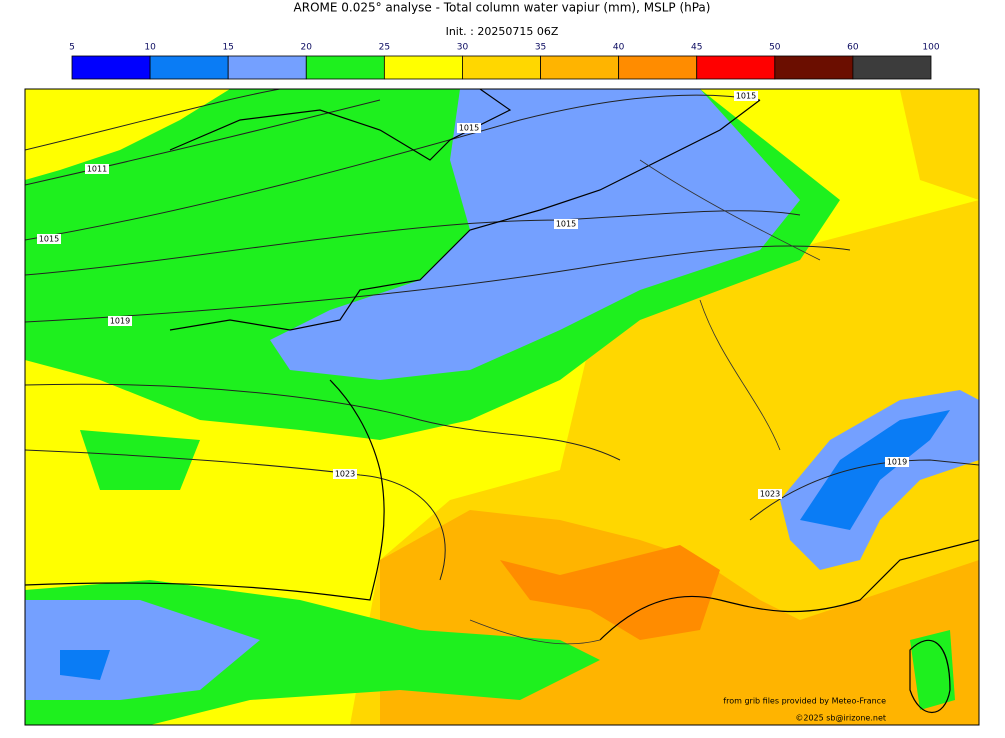 This screenshot has height=738, width=1005. What do you see at coordinates (930, 48) in the screenshot?
I see `colorbar-tick-label: 100` at bounding box center [930, 48].